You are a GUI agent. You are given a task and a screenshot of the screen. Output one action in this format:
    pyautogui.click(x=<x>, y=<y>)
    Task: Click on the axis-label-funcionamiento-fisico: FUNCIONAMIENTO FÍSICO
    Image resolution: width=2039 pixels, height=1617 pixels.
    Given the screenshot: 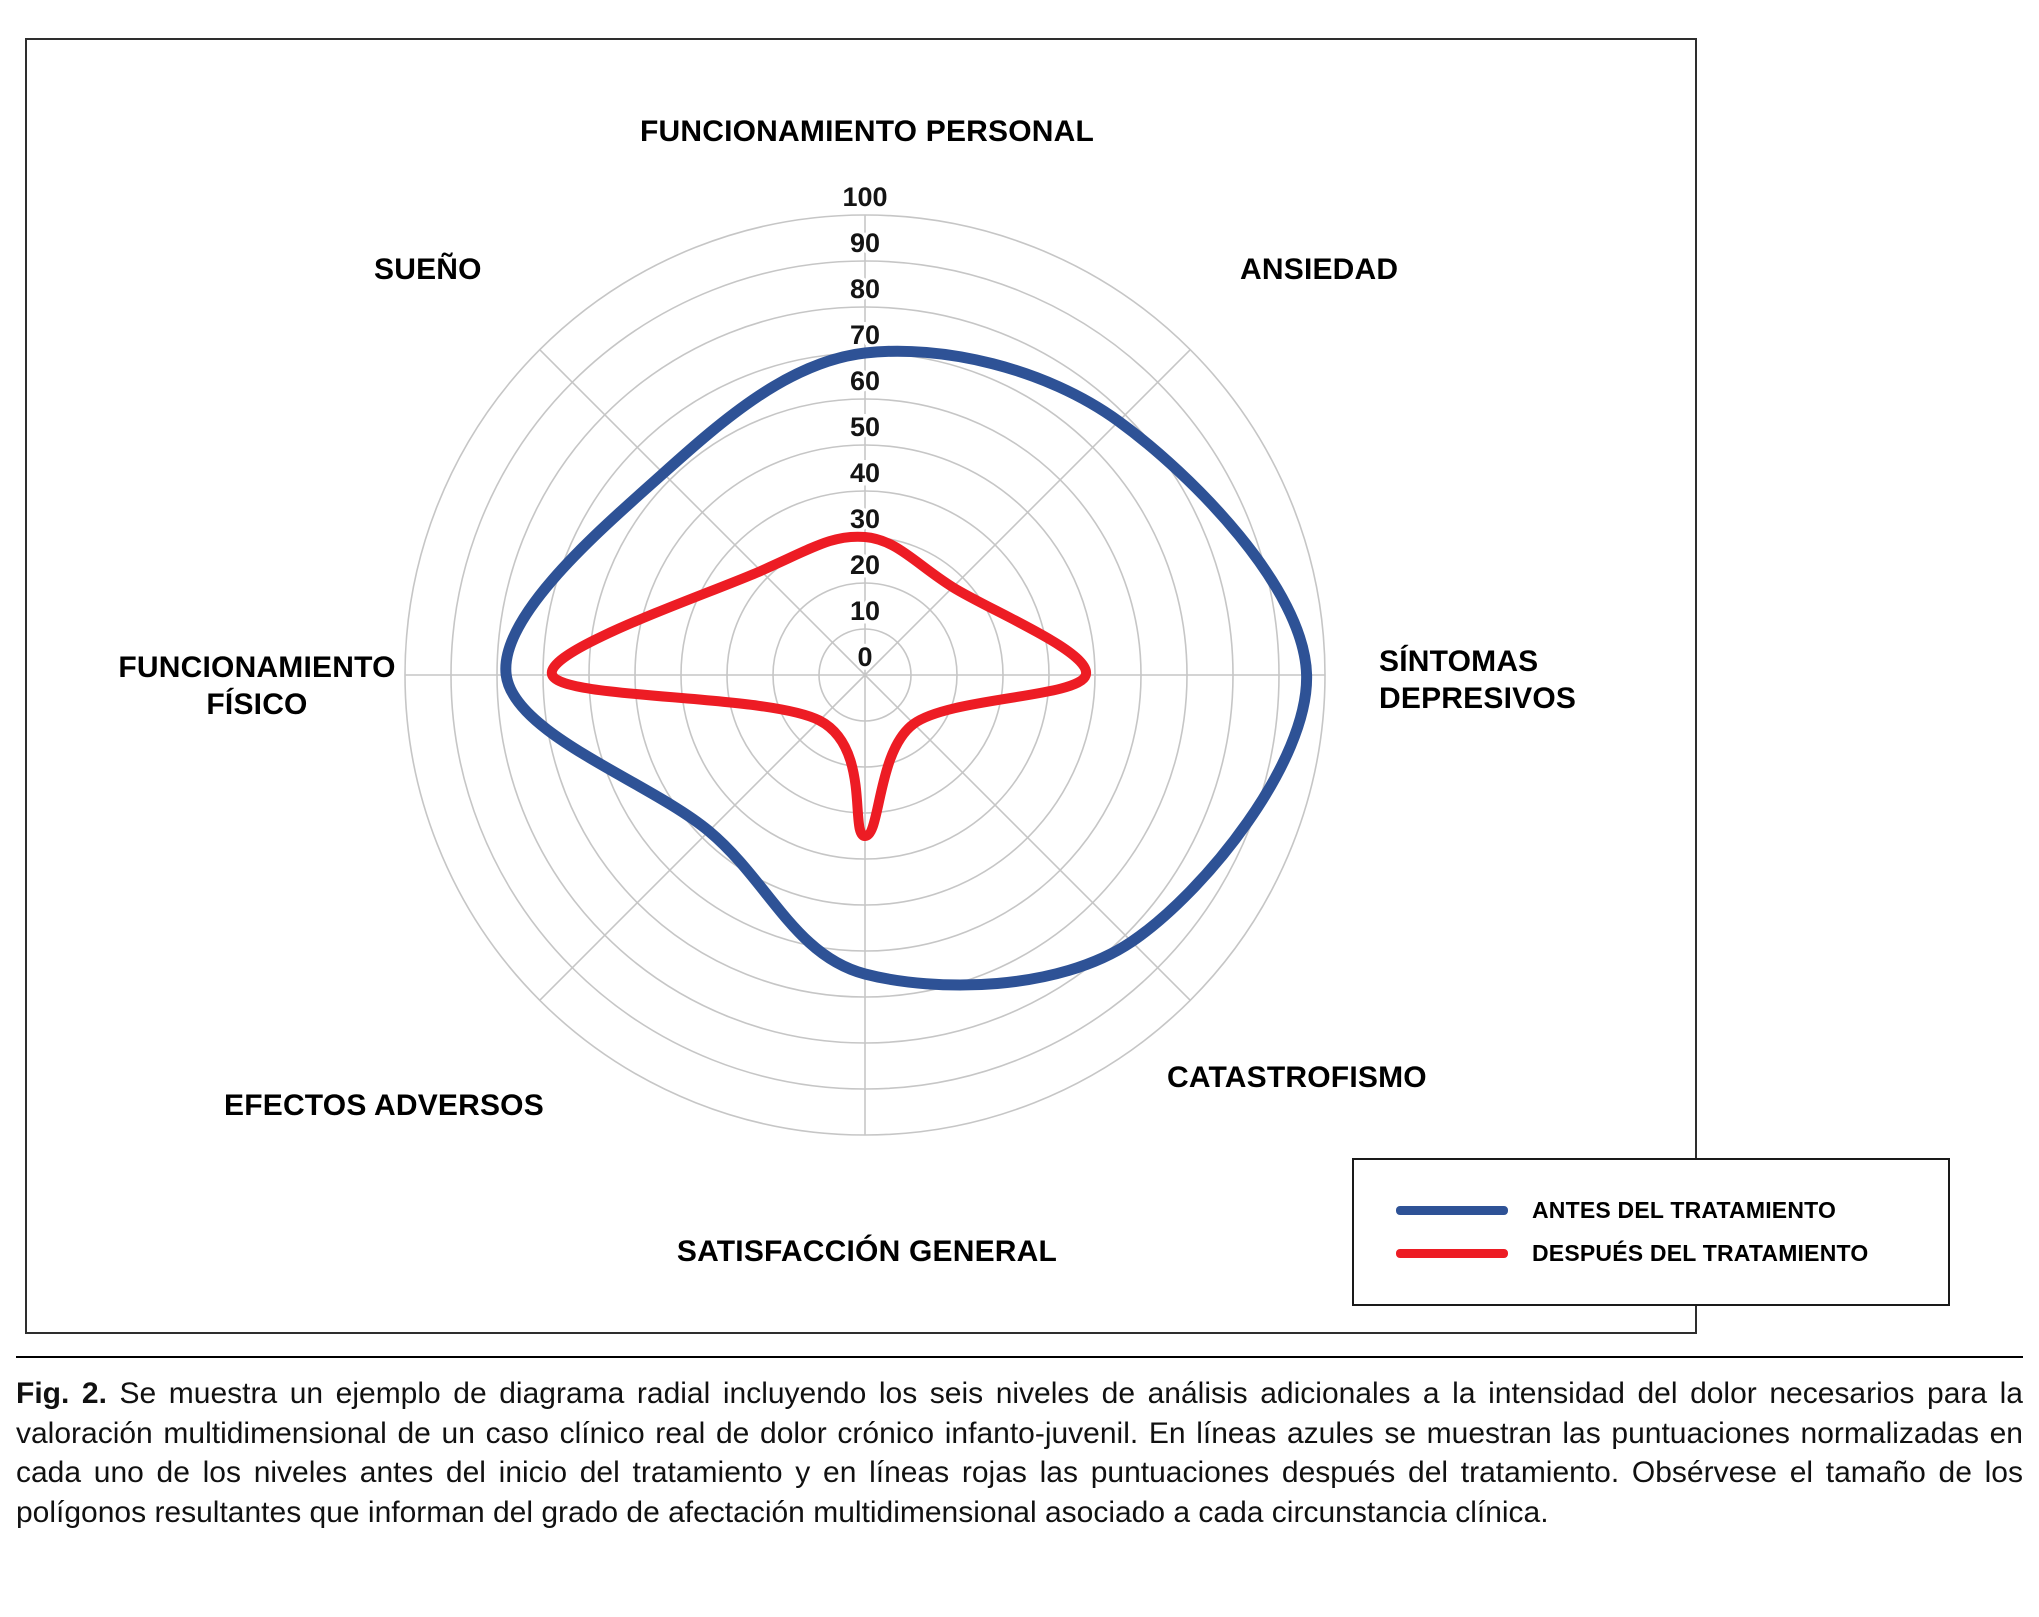 What is the action you would take?
    pyautogui.click(x=257, y=686)
    